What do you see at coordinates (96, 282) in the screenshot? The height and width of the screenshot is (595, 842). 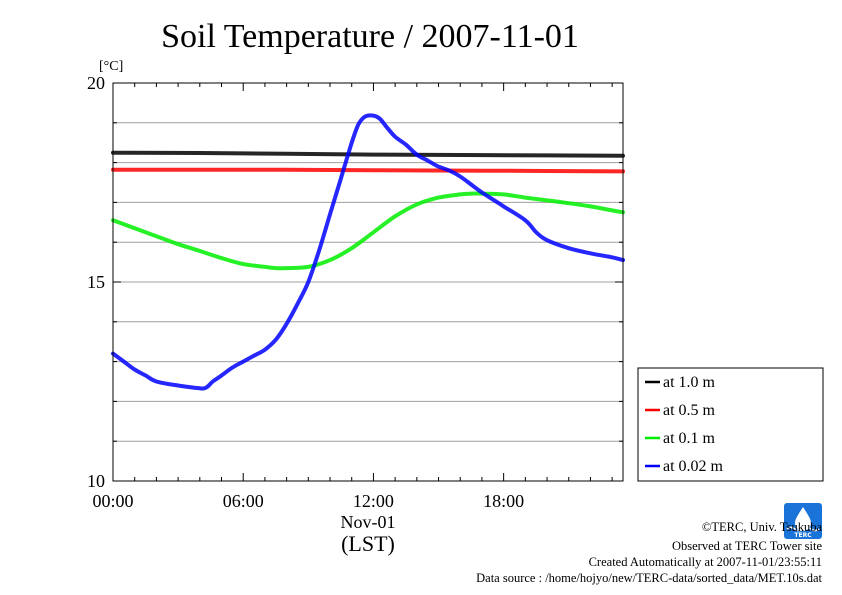 I see `y-tick-label: 15` at bounding box center [96, 282].